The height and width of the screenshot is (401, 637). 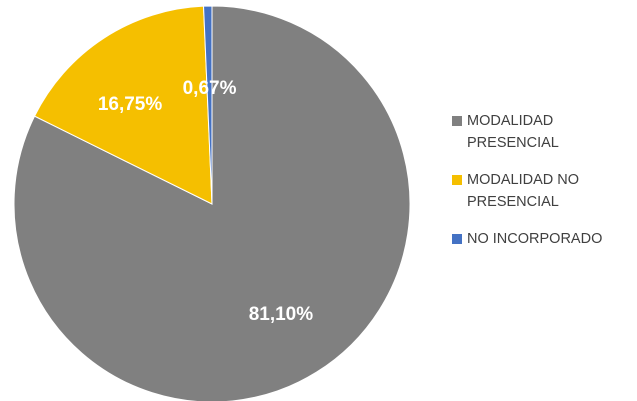 I want to click on legend-item-modalidad-no-presencial: MODALIDAD NO PRESENCIAL, so click(x=542, y=191).